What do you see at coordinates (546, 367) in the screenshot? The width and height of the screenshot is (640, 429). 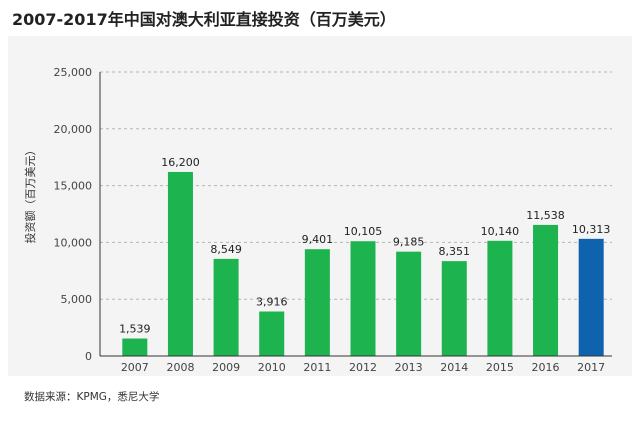 I see `x-tick-label: 2016` at bounding box center [546, 367].